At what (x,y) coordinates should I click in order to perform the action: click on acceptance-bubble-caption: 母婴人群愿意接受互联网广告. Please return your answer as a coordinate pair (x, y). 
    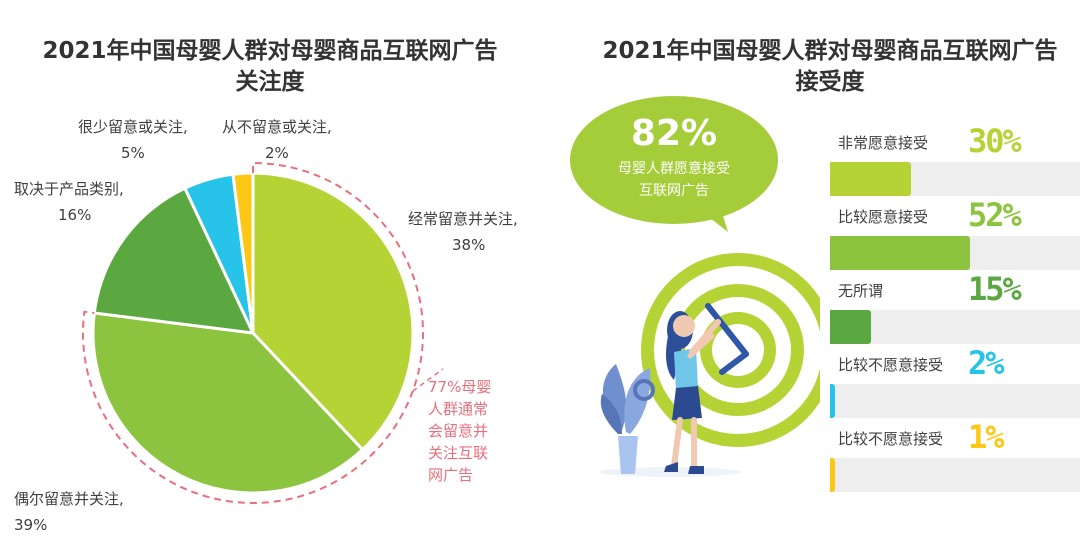
    Looking at the image, I should click on (674, 180).